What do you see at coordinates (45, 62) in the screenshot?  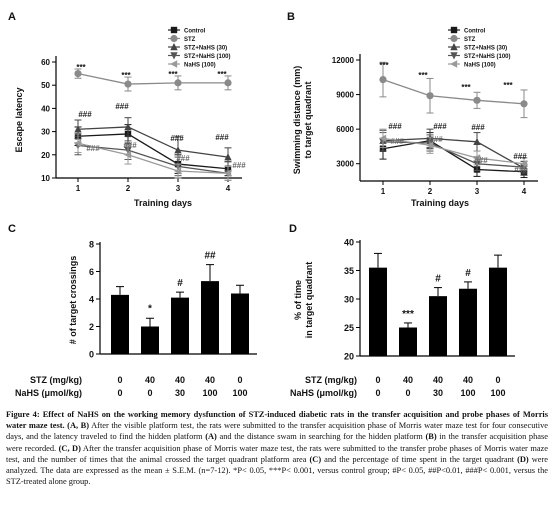 I see `y-tick-label: 60` at bounding box center [45, 62].